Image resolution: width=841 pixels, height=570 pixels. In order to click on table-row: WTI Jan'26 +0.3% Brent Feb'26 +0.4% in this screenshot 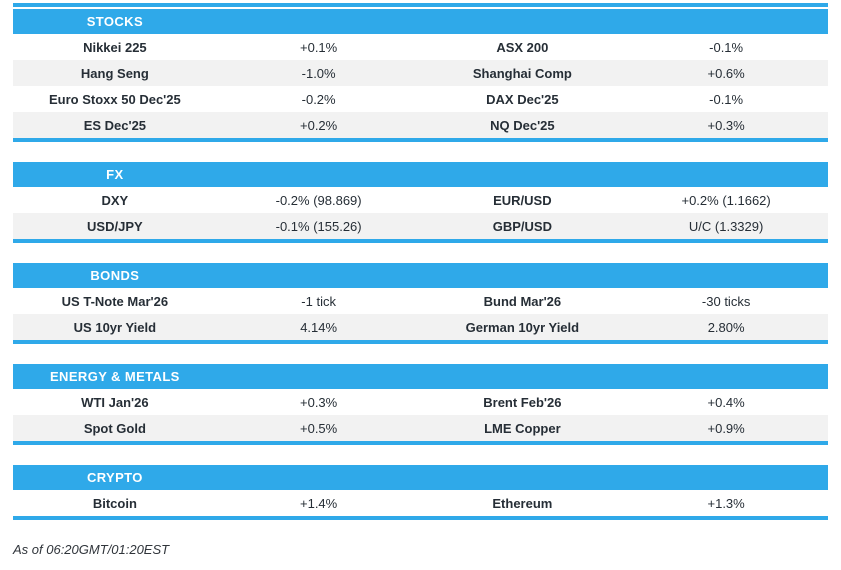, I will do `click(420, 402)`.